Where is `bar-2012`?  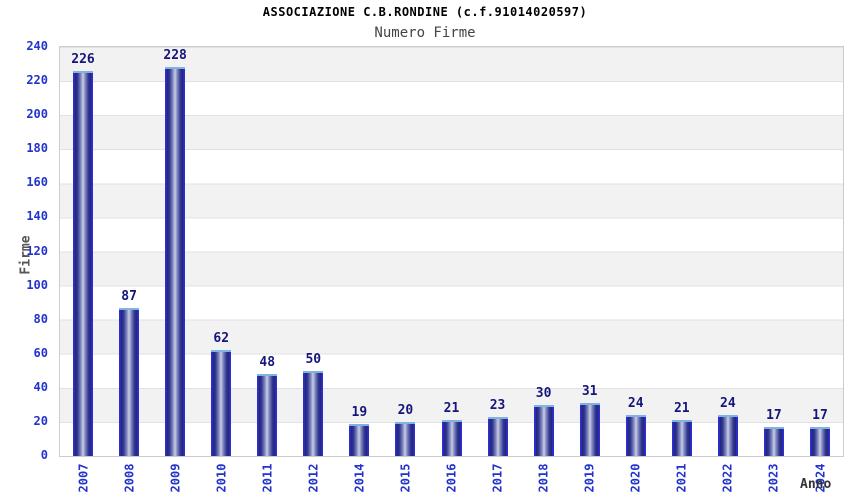 bar-2012 is located at coordinates (313, 413).